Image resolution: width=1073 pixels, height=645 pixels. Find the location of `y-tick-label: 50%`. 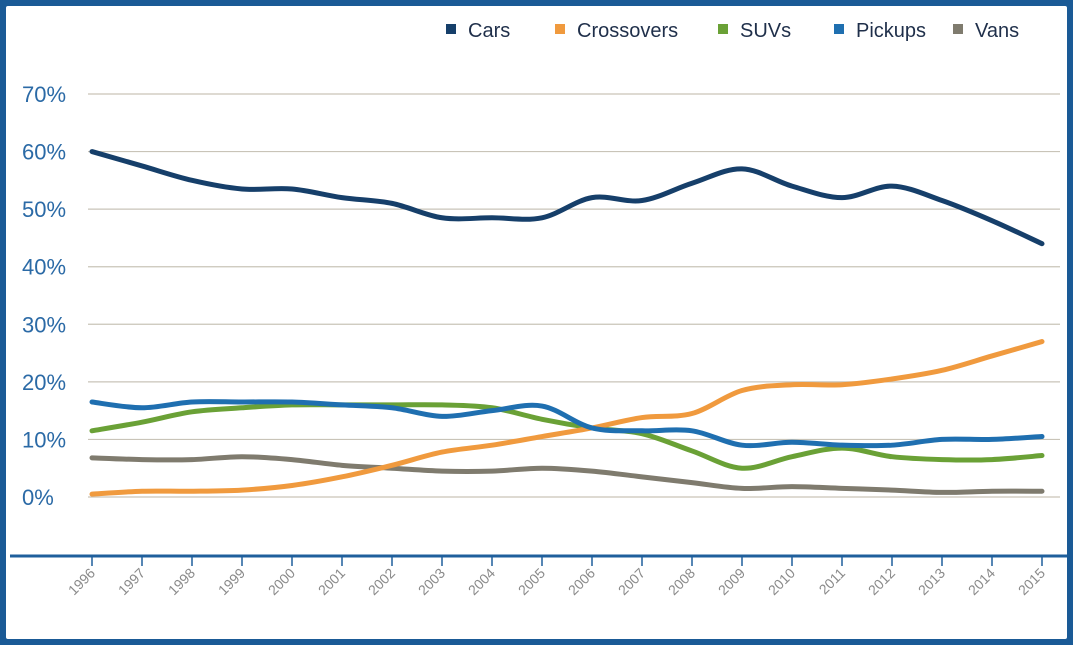

y-tick-label: 50% is located at coordinates (44, 209).